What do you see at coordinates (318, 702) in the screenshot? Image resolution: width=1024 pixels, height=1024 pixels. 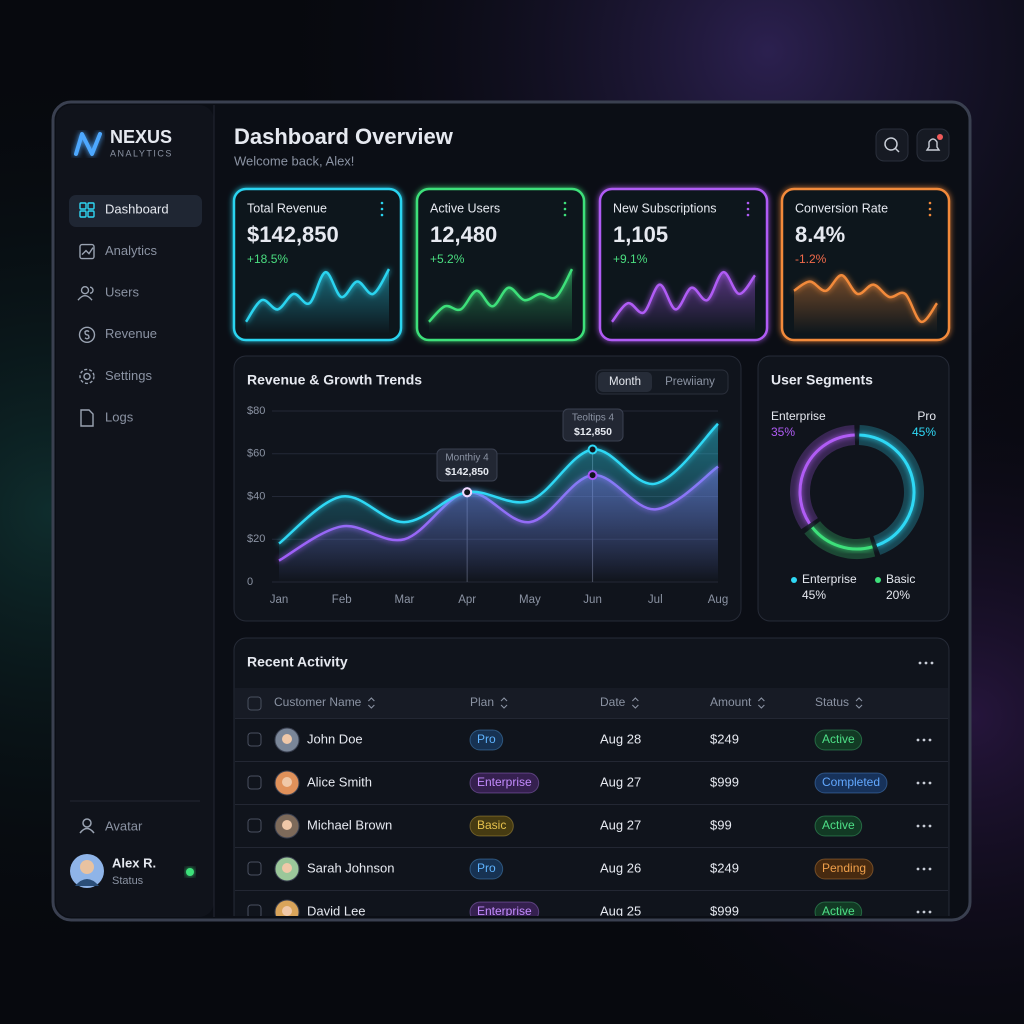 I see `column-header: Customer Name` at bounding box center [318, 702].